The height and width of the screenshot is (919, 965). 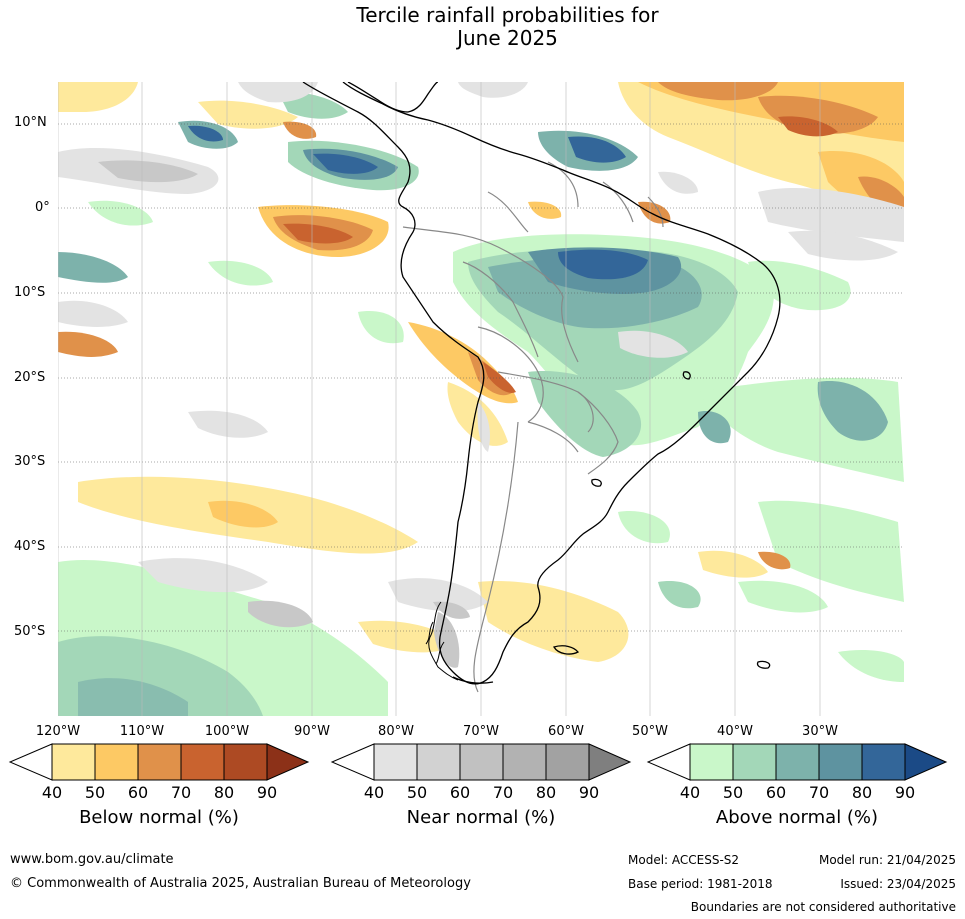 What do you see at coordinates (503, 792) in the screenshot?
I see `cbar-near-tick-70: 70` at bounding box center [503, 792].